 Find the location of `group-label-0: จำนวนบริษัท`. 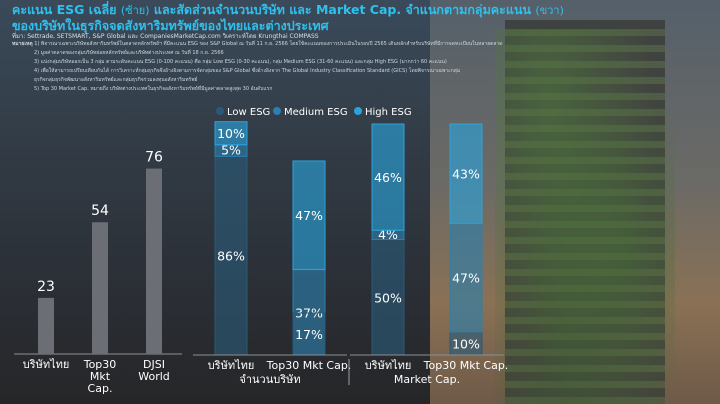

group-label-0: จำนวนบริษัท is located at coordinates (269, 379).